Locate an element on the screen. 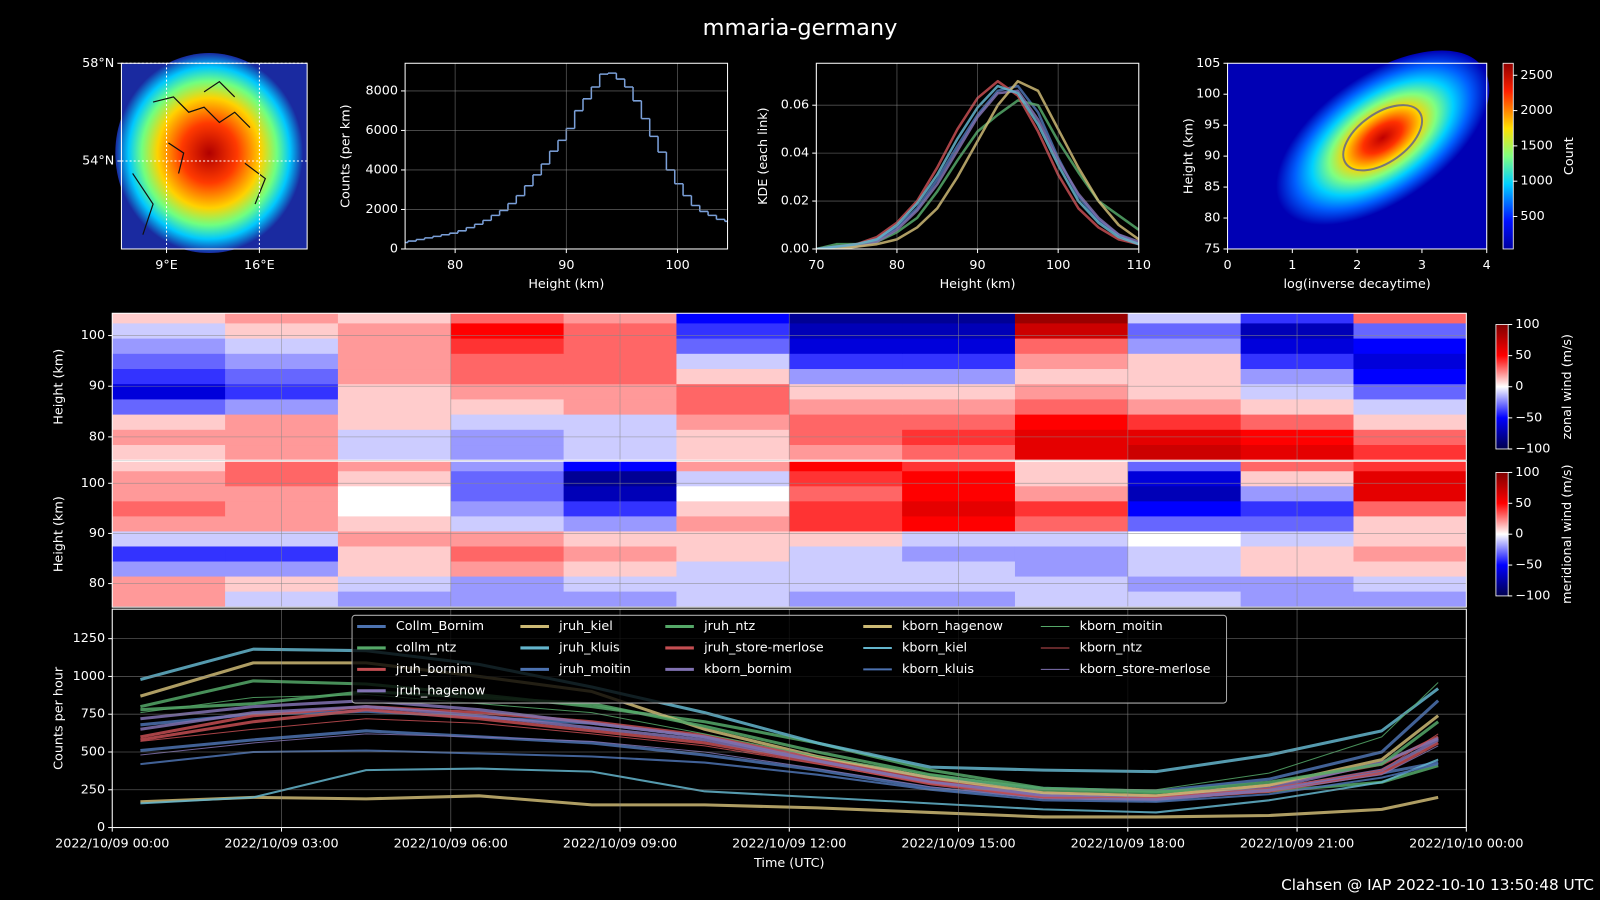 This screenshot has height=900, width=1600. colorbar-label: meridional wind (m/s) is located at coordinates (1567, 533).